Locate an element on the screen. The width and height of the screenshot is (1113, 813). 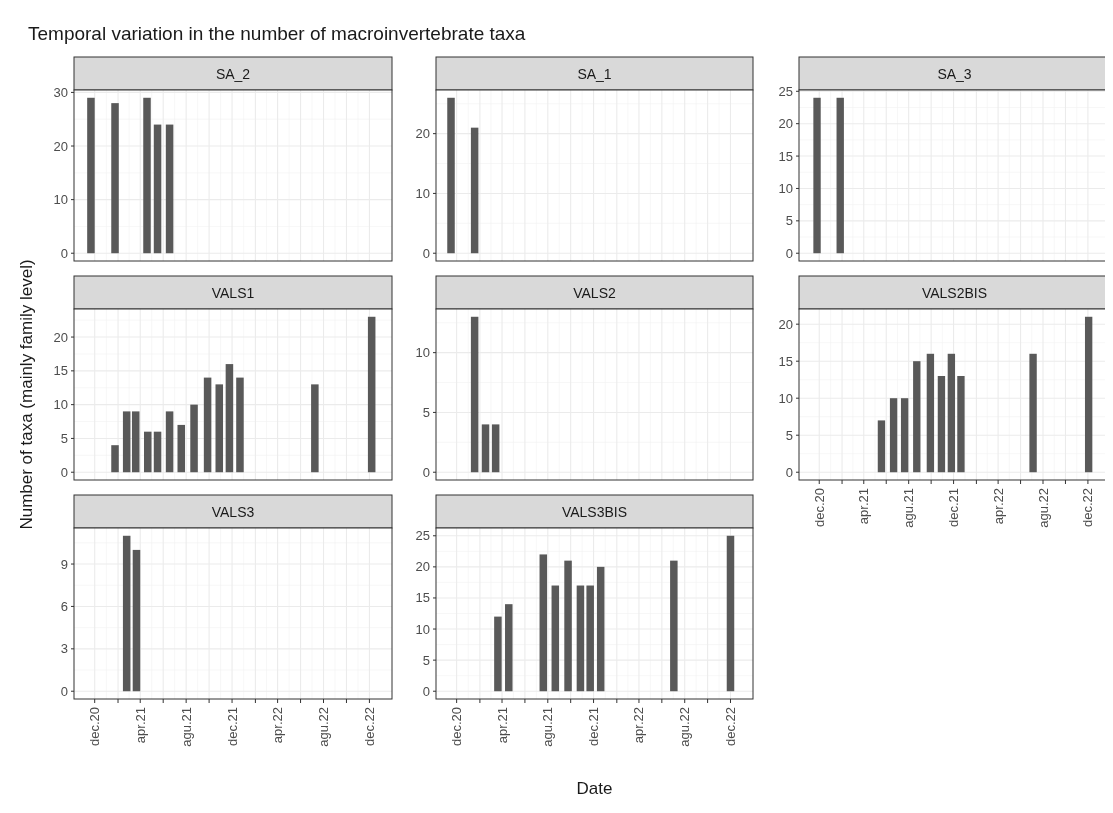
chart-title: VALS3 is located at coordinates (233, 511).